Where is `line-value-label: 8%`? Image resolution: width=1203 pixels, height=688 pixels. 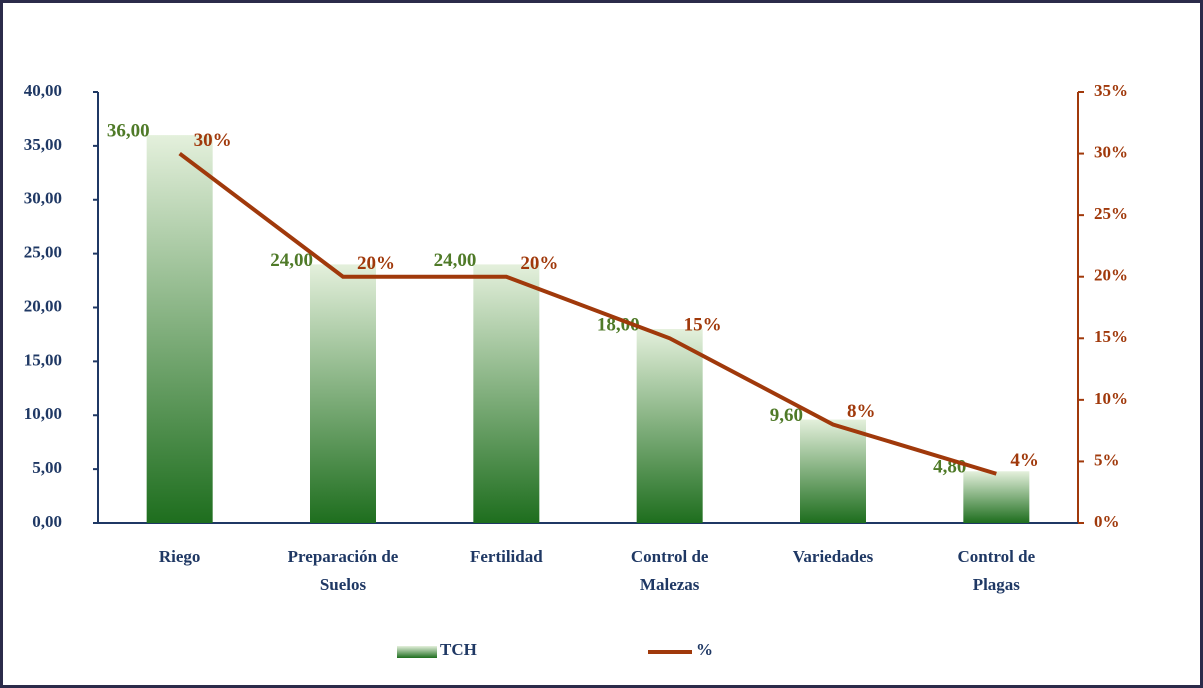 line-value-label: 8% is located at coordinates (861, 411).